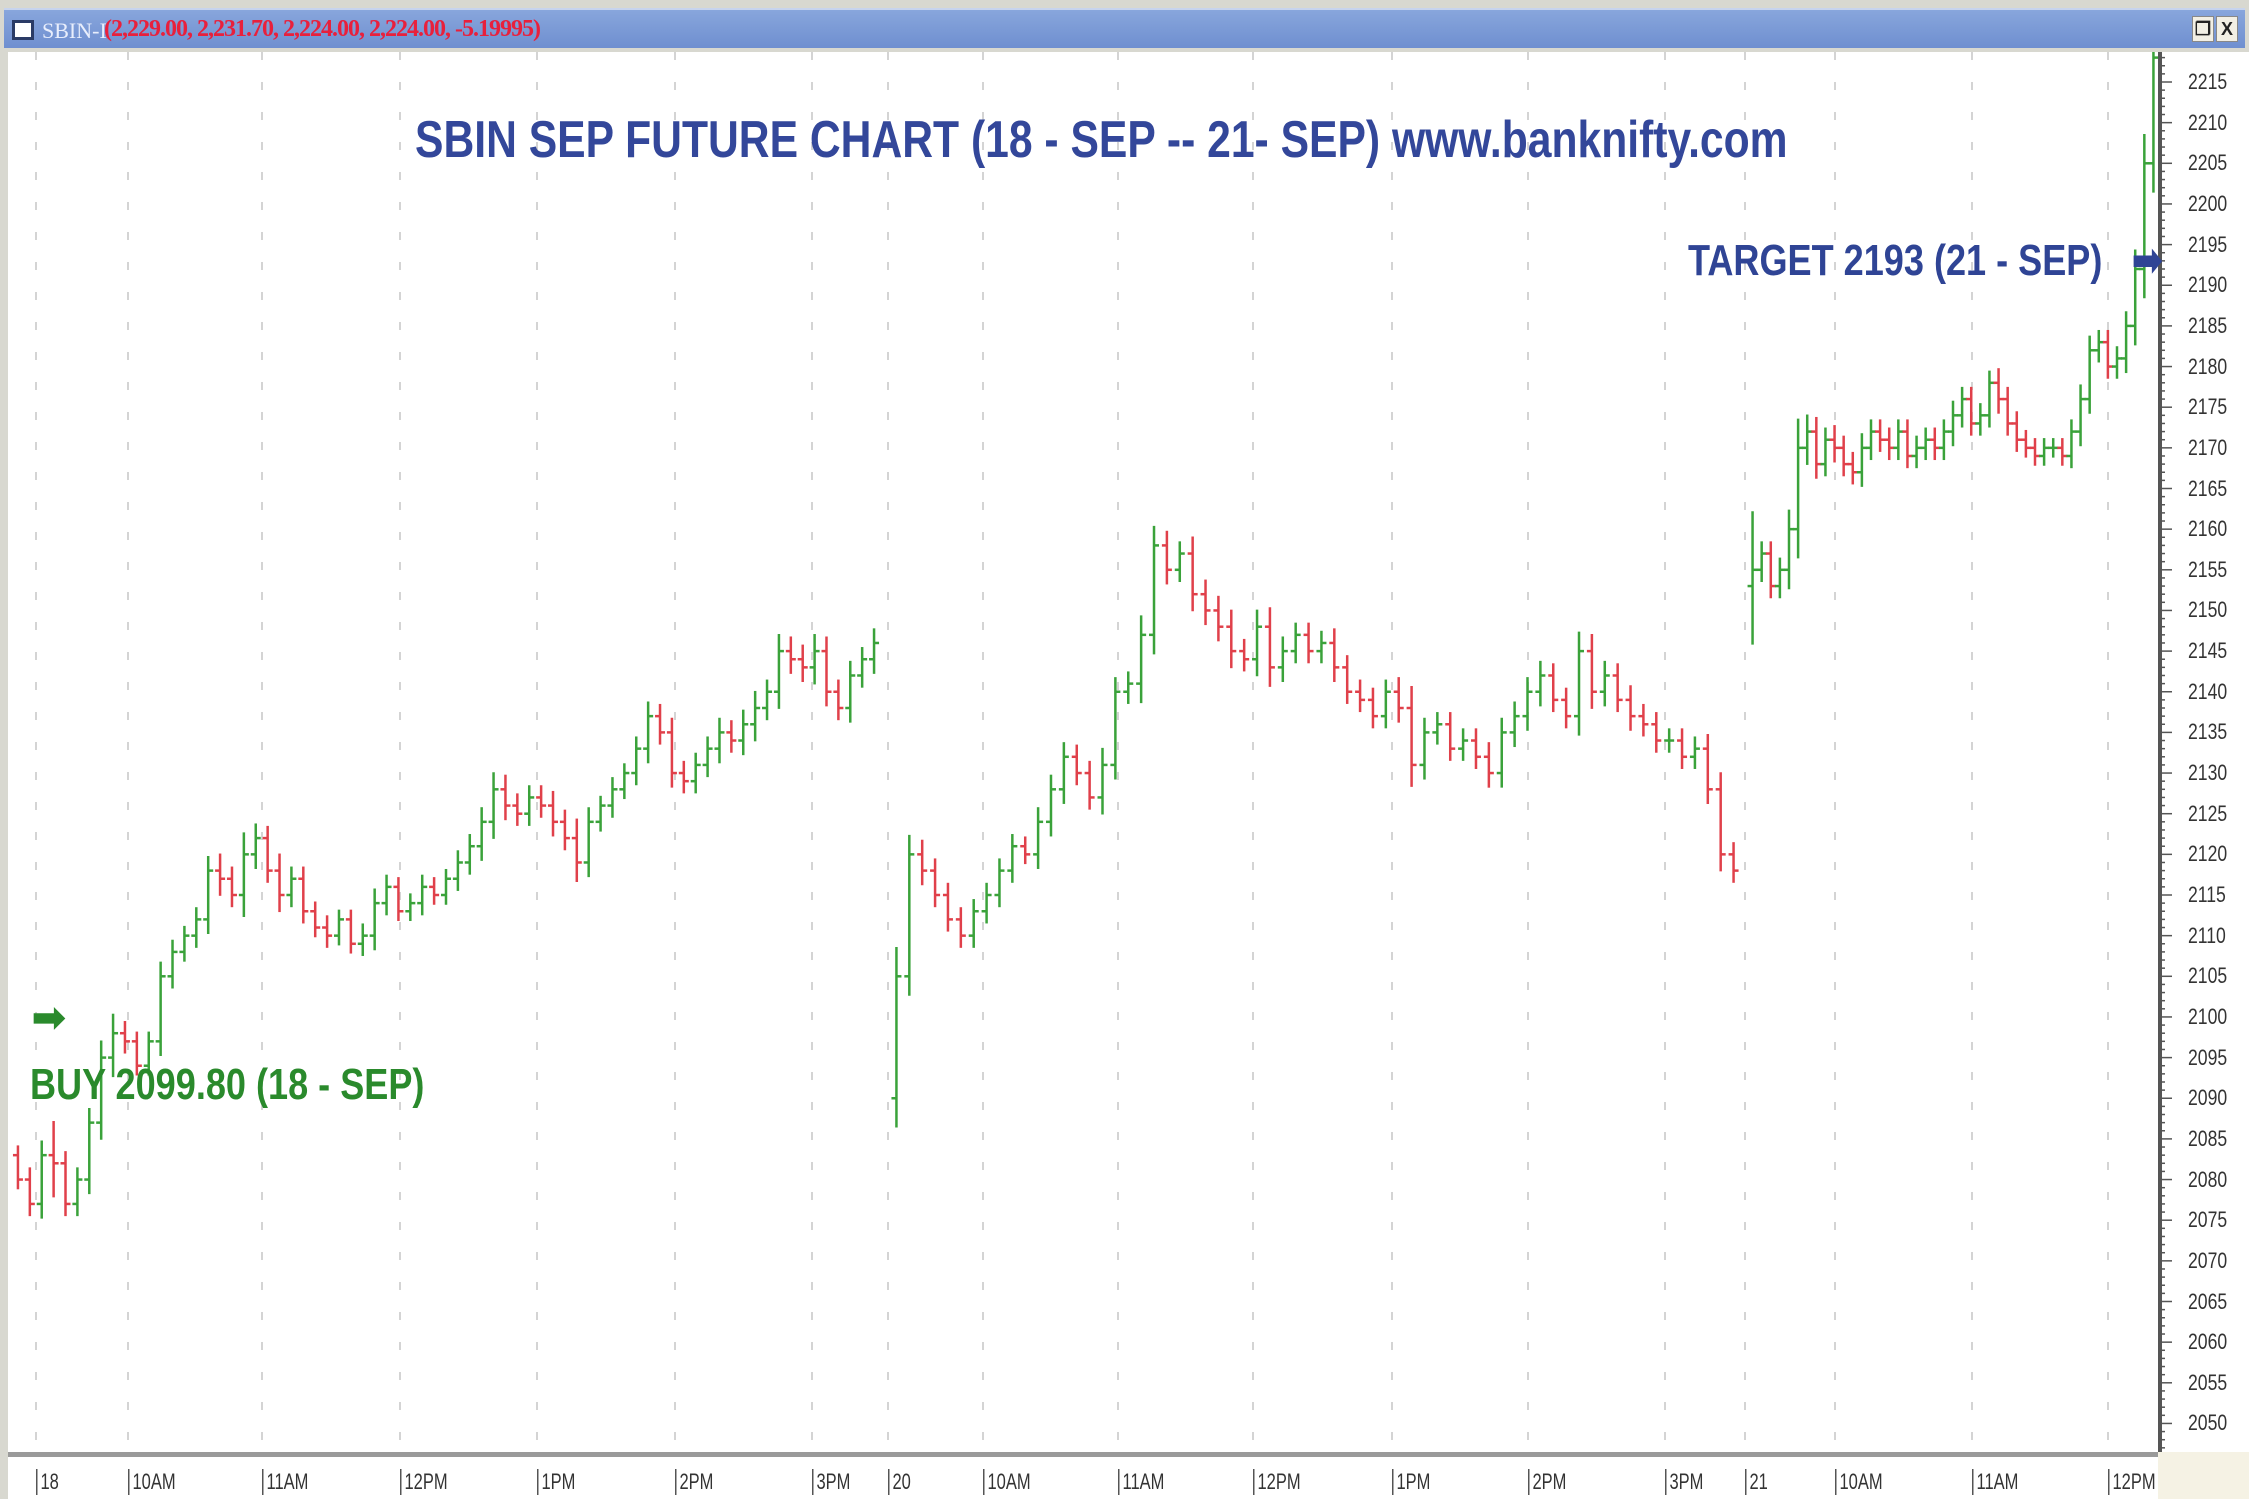 This screenshot has width=2249, height=1499. I want to click on y-tick-label: 2210, so click(2208, 122).